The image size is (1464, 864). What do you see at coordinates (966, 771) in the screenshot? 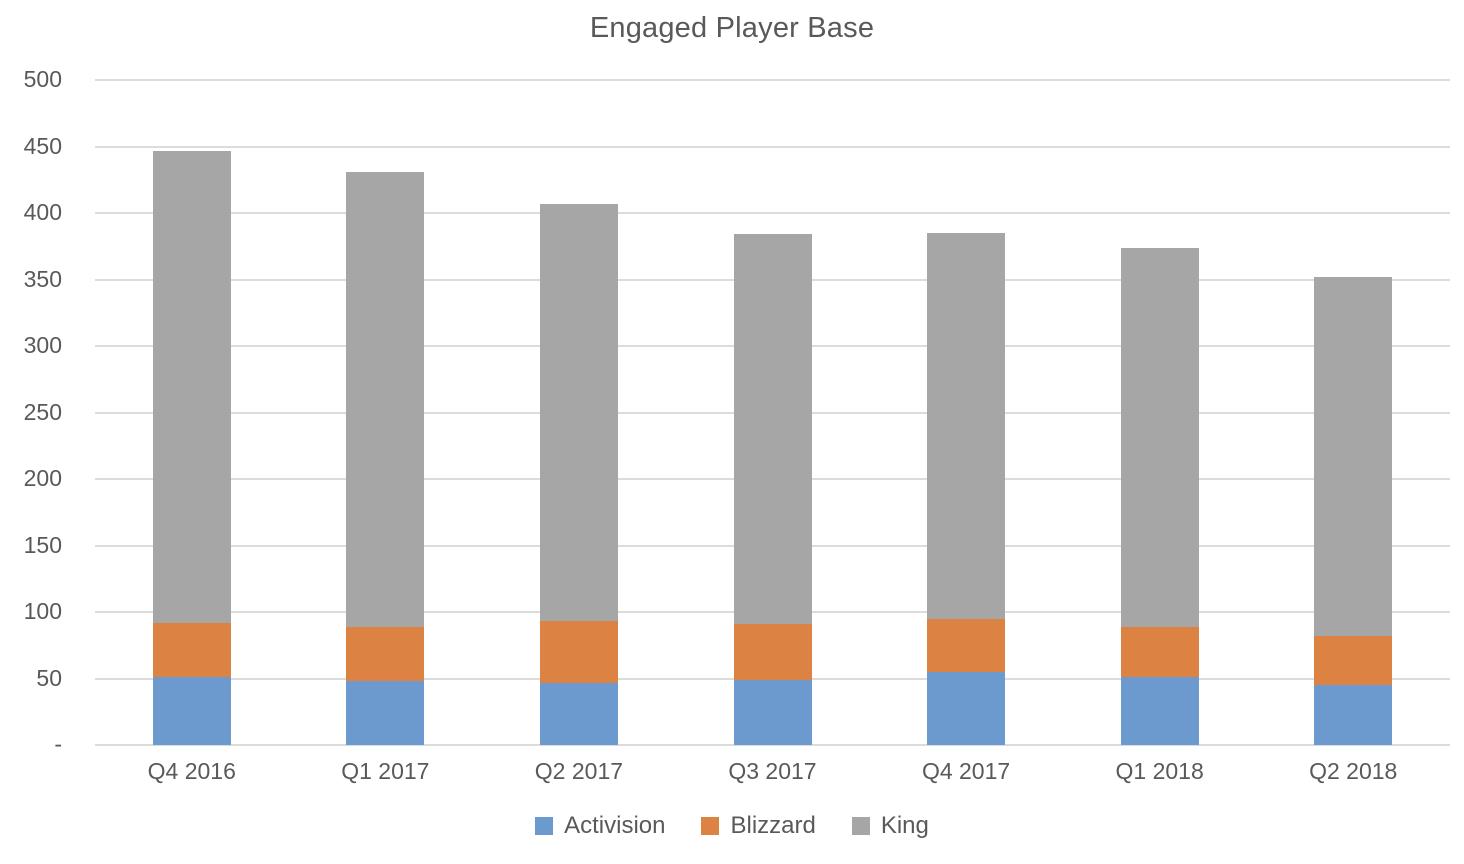
I see `x-axis-tick-label: Q4 2017` at bounding box center [966, 771].